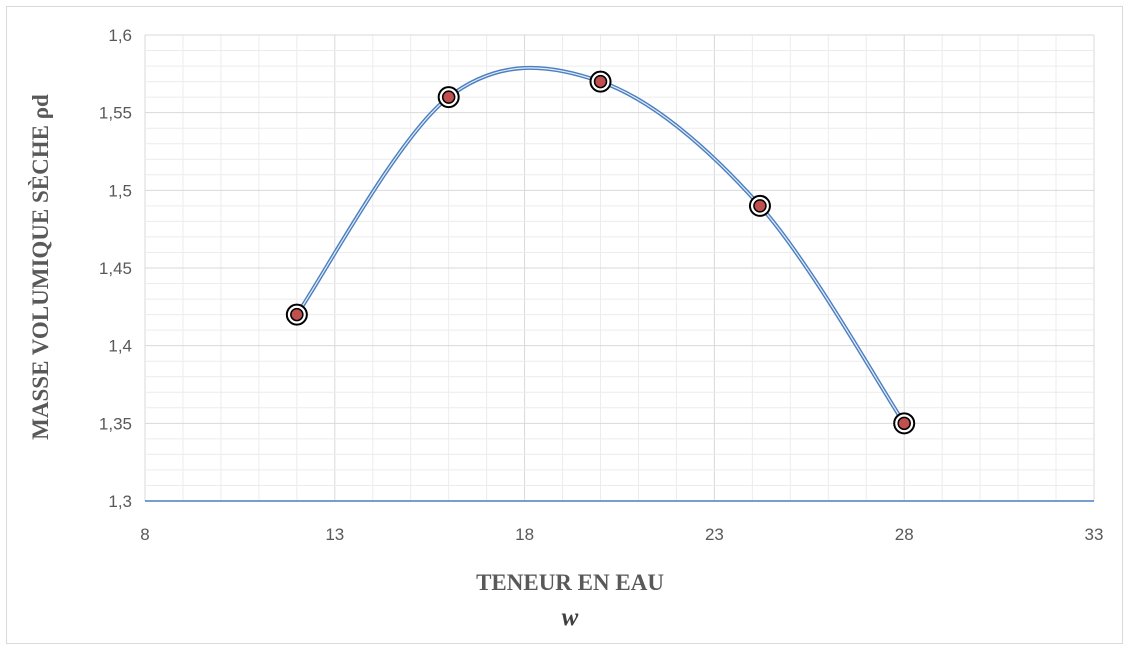 The image size is (1130, 651). I want to click on y-tick-labels: 1,3 1,35 1,4 1,45 1,5 1,55 1,6, so click(115, 268).